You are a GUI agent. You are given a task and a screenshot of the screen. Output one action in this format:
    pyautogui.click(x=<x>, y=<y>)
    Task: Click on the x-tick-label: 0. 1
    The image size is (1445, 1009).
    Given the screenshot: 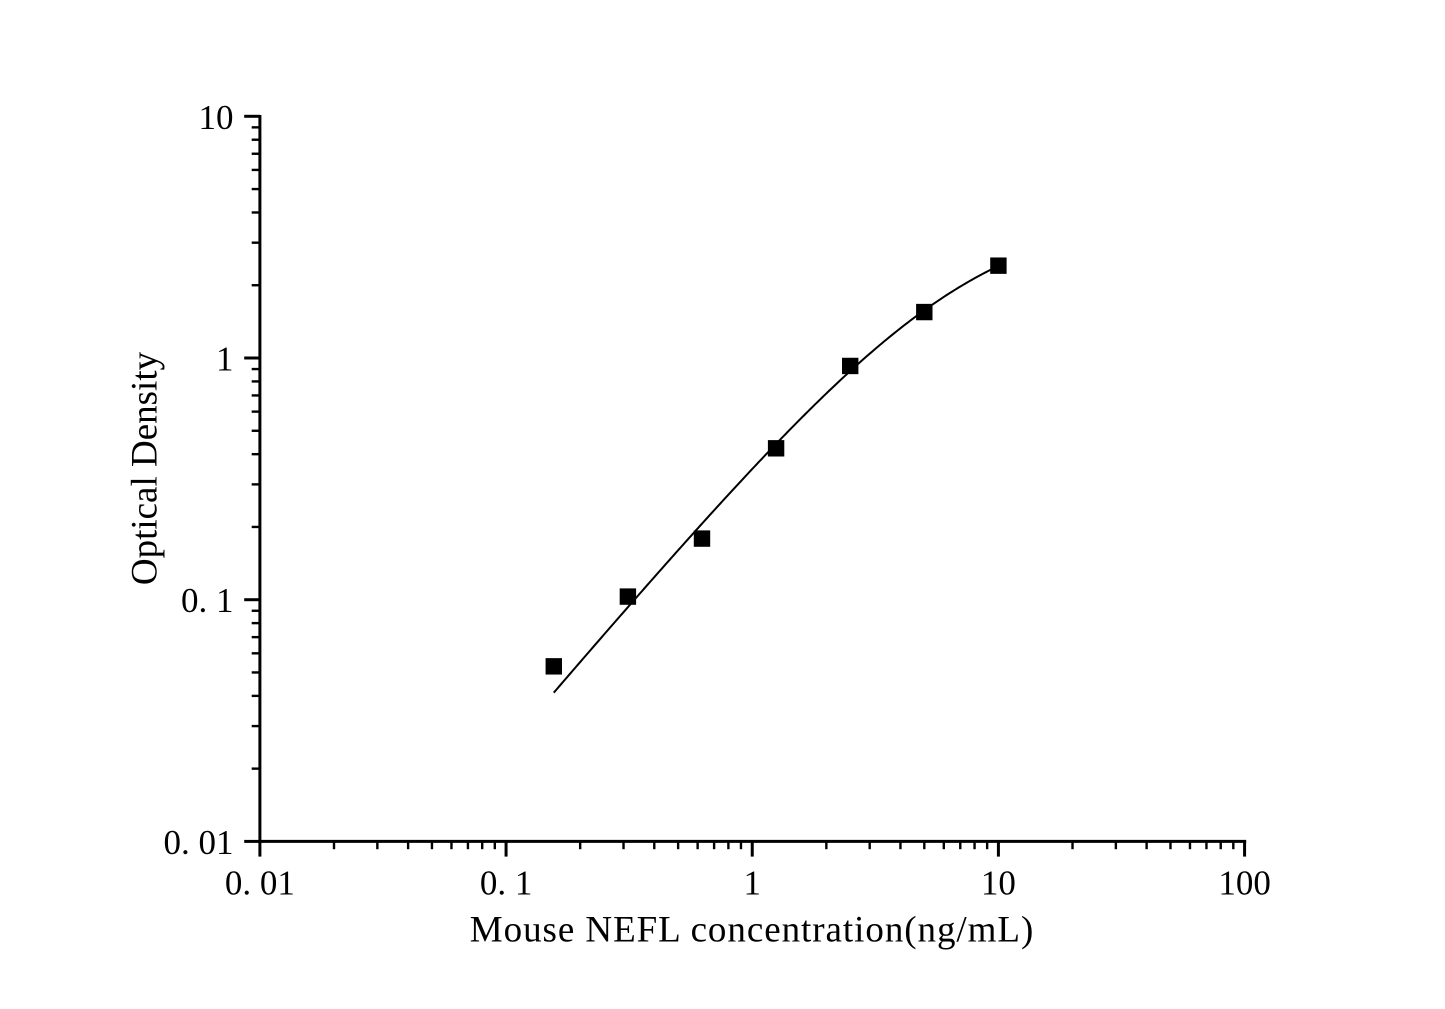 What is the action you would take?
    pyautogui.click(x=506, y=883)
    